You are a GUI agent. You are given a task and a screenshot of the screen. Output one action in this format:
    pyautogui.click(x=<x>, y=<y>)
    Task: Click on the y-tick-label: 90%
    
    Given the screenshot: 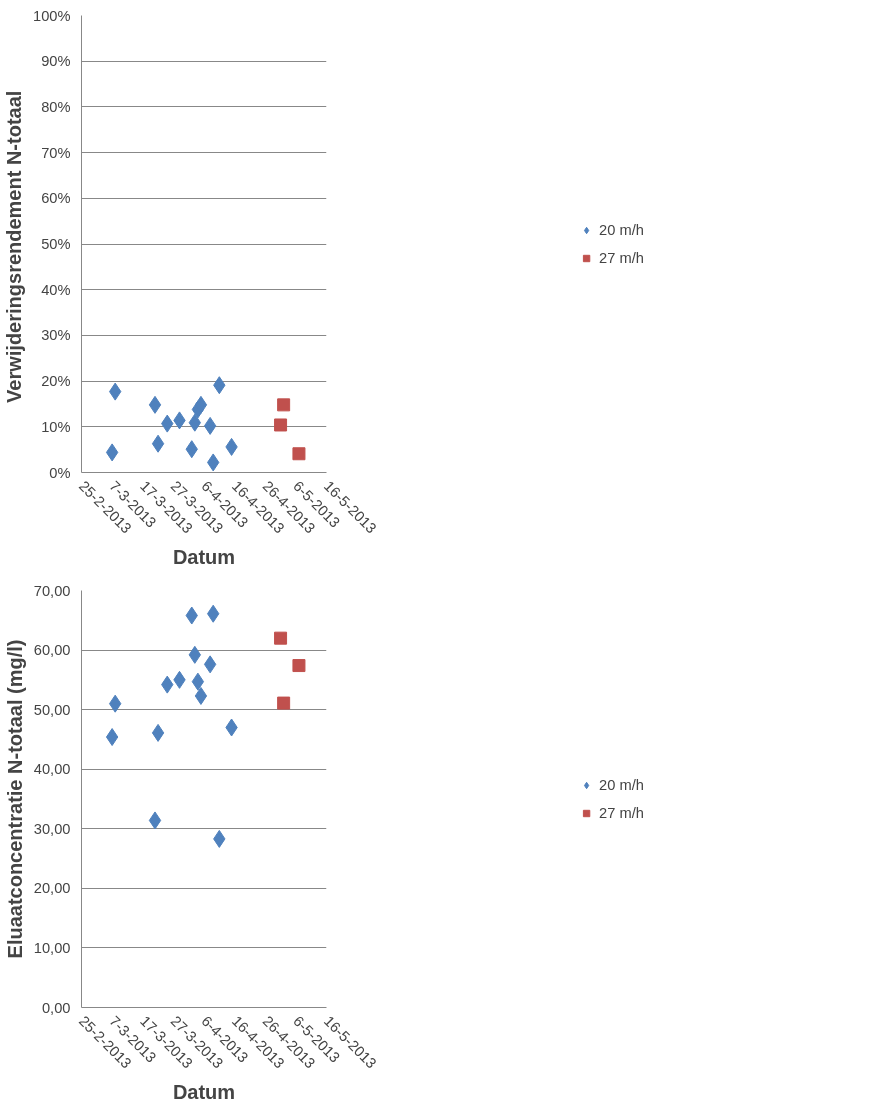 What is the action you would take?
    pyautogui.click(x=56, y=61)
    